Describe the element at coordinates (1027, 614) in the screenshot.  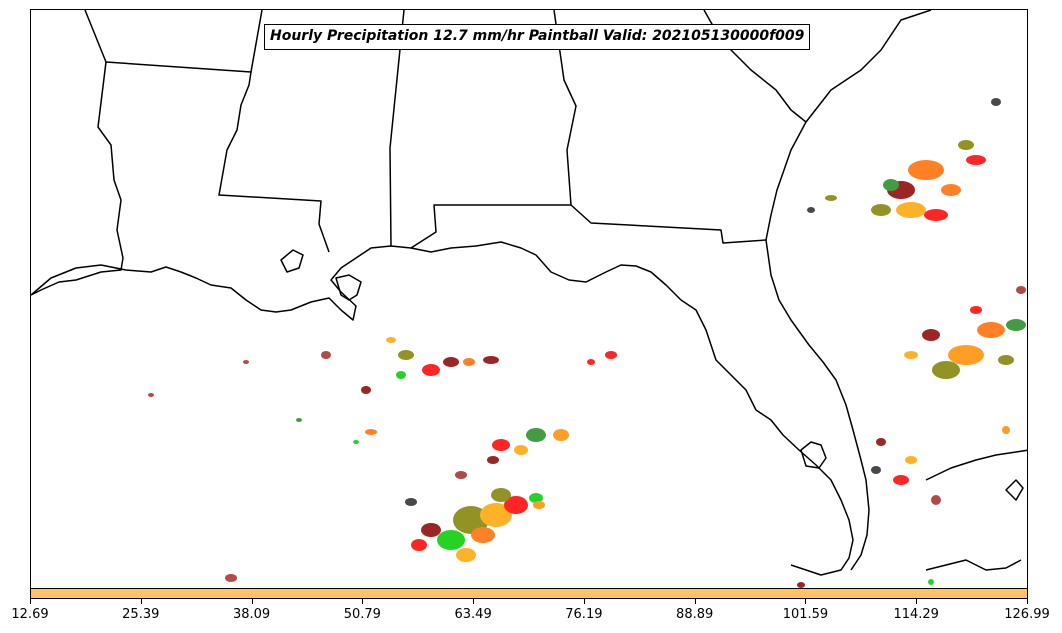
I see `colorbar-tick-label: 126.99` at that location.